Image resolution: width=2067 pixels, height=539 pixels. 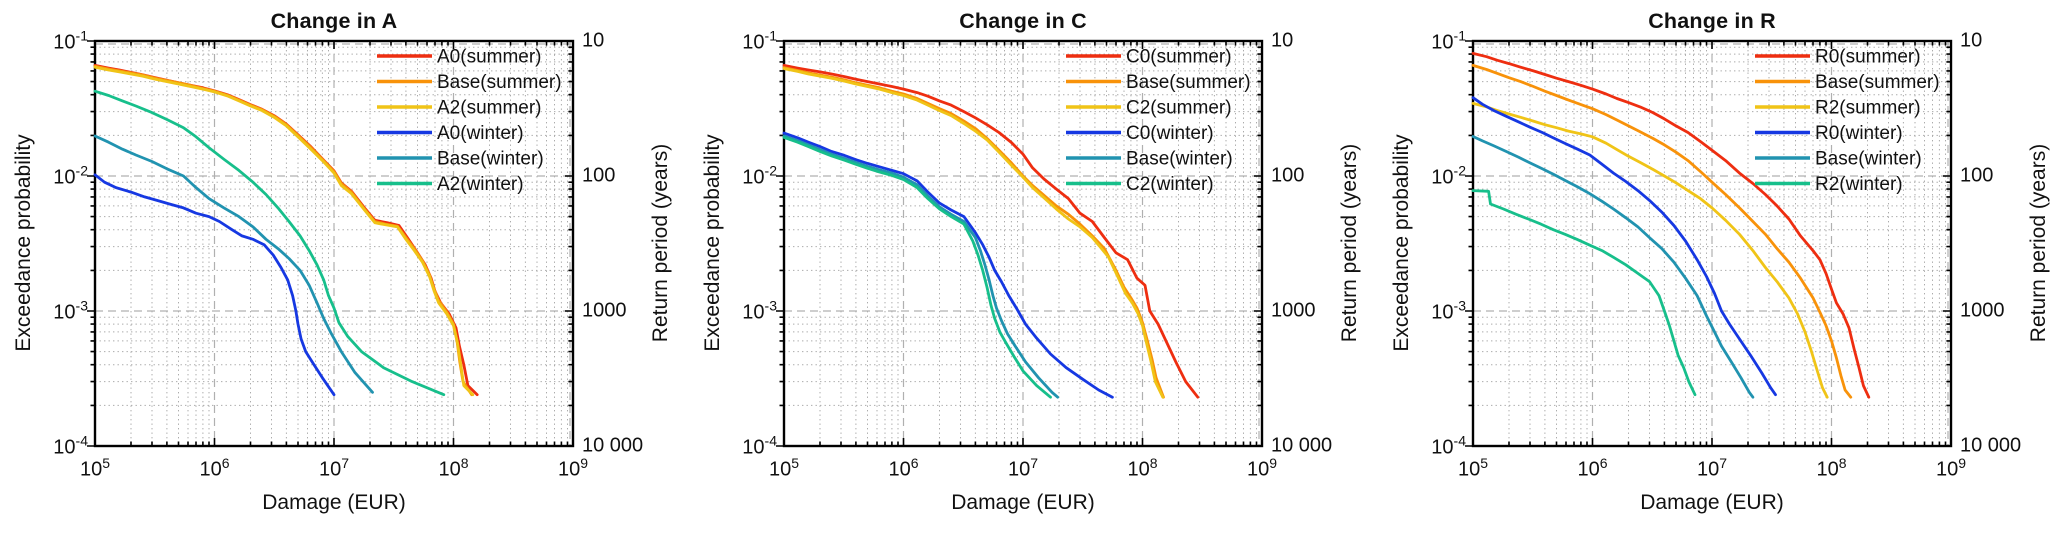 What do you see at coordinates (1859, 133) in the screenshot?
I see `legend-label-R0(winter): R0(winter)` at bounding box center [1859, 133].